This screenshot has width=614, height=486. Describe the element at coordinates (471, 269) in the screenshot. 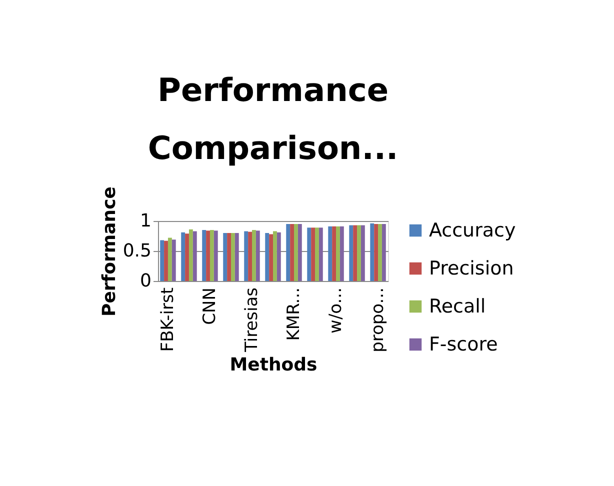

I see `legend-label: Precision` at that location.